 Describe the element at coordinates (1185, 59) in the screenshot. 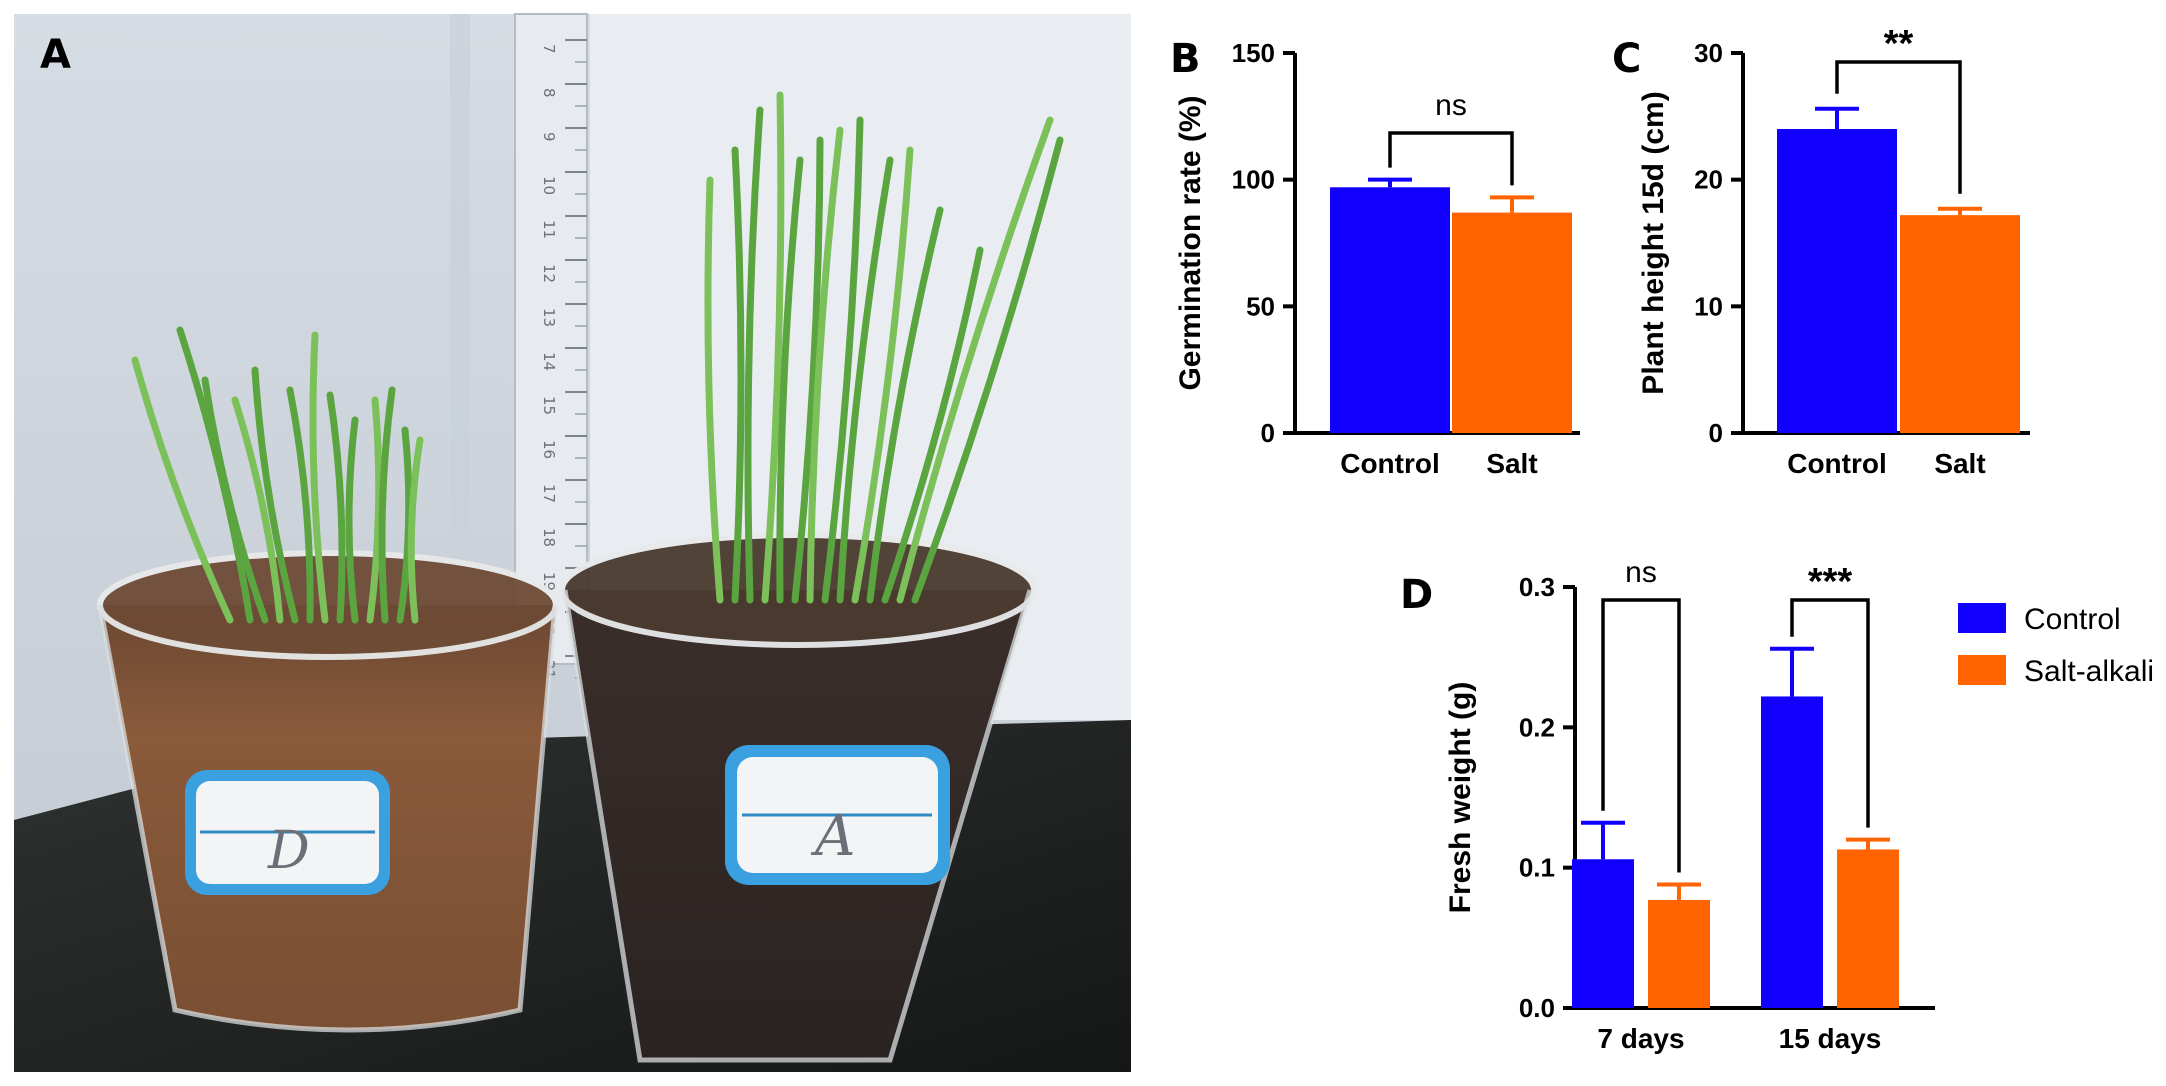

I see `panel-letter-b: B` at that location.